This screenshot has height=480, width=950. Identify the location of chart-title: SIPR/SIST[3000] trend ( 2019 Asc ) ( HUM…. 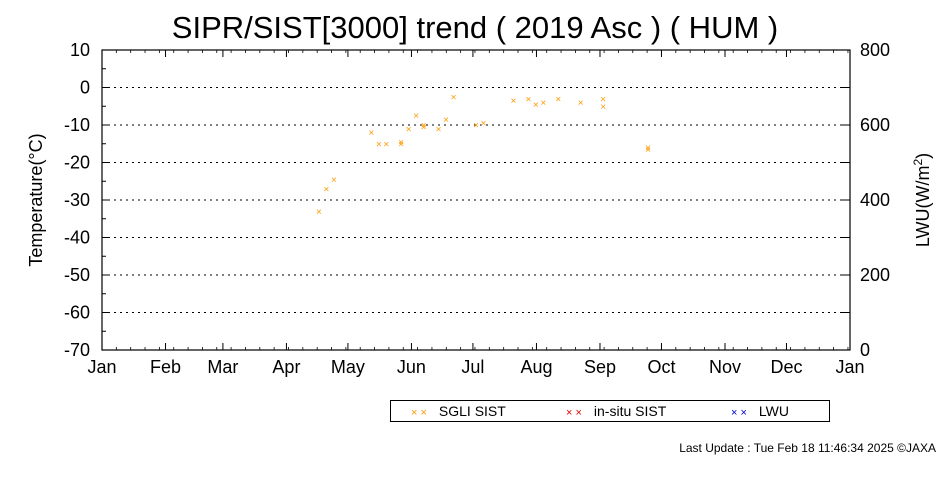
(475, 27).